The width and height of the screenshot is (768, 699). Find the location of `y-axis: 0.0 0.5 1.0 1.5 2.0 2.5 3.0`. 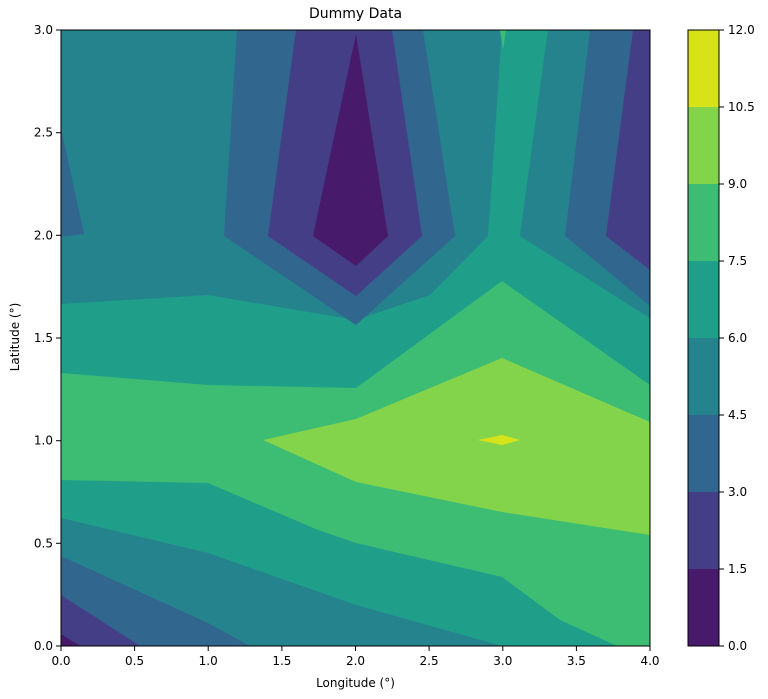

y-axis: 0.0 0.5 1.0 1.5 2.0 2.5 3.0 is located at coordinates (47, 338).